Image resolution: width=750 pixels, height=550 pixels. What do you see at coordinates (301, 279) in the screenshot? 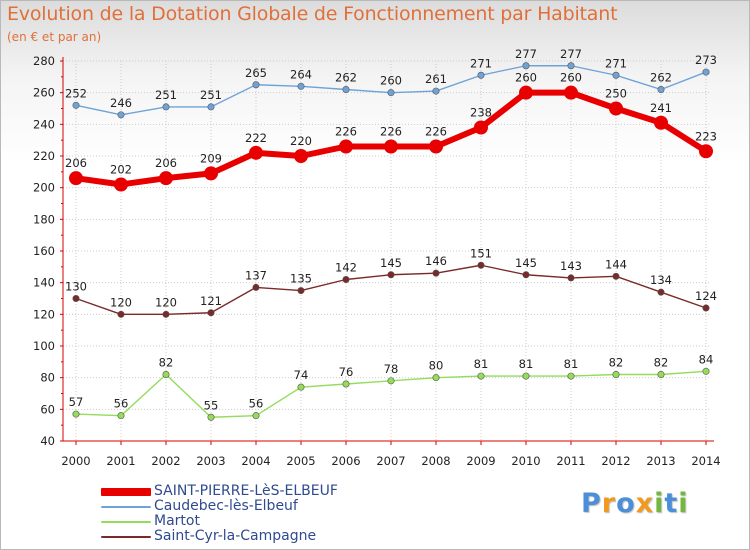
I see `data-label: 135` at bounding box center [301, 279].